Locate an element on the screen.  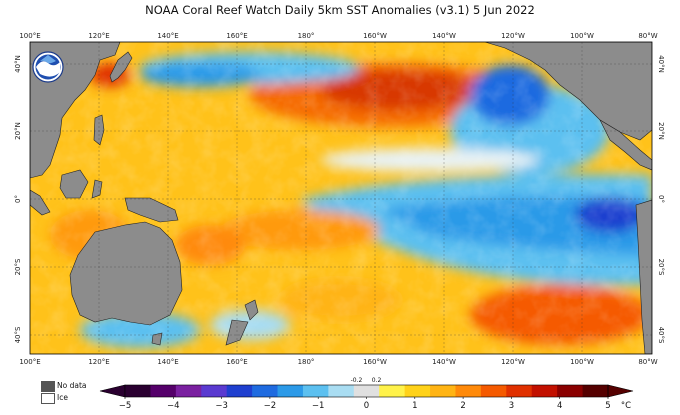
lat-ticks-right: 40°N 20°N 0° 20°S 40°S is located at coordinates (661, 199).